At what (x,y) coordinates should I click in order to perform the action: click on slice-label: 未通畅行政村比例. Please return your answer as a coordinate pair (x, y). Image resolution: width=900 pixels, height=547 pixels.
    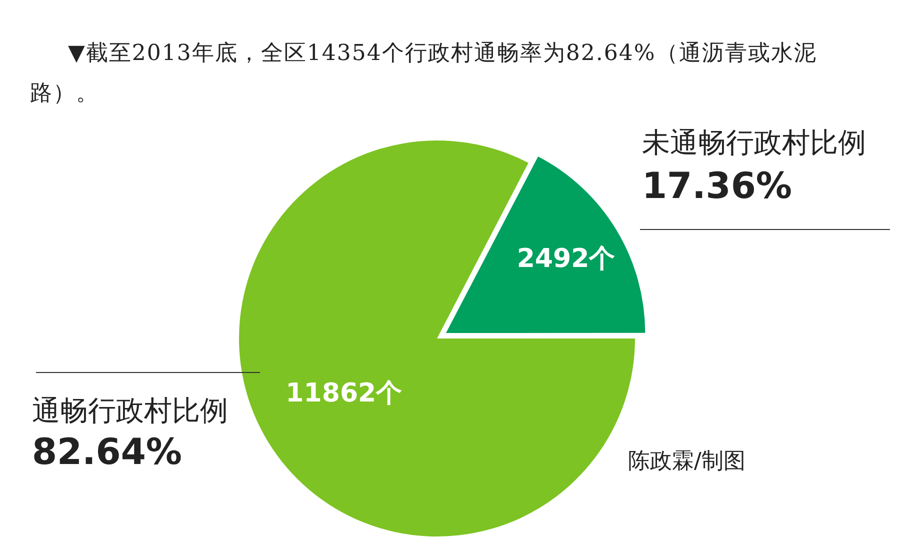
    Looking at the image, I should click on (754, 143).